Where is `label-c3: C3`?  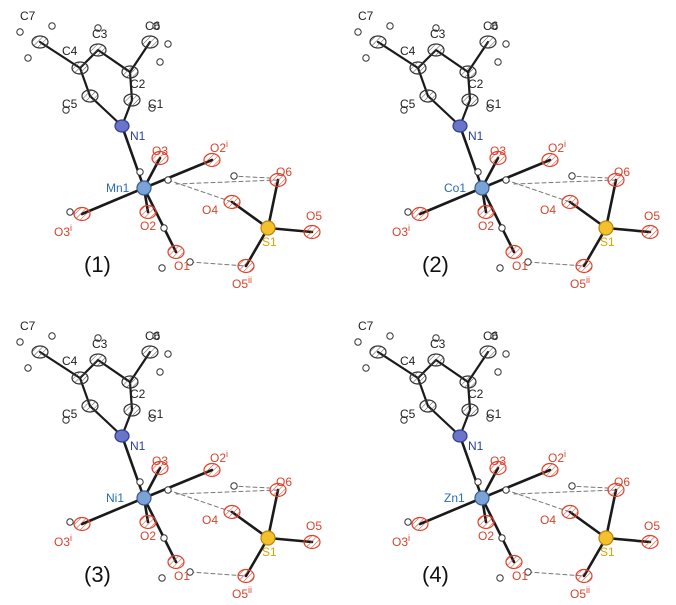
label-c3: C3 is located at coordinates (438, 34).